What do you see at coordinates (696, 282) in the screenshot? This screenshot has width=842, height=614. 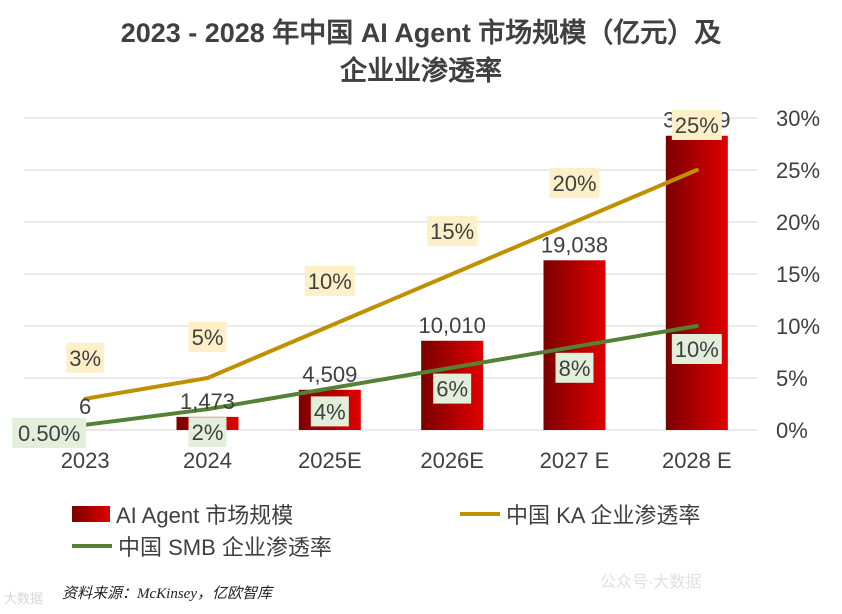 I see `bar-2028 E` at bounding box center [696, 282].